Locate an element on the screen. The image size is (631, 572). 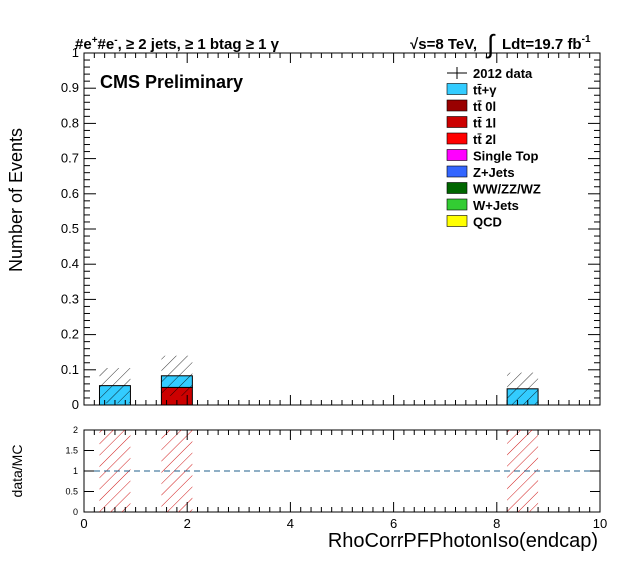
x-tick-label: 6 is located at coordinates (393, 523).